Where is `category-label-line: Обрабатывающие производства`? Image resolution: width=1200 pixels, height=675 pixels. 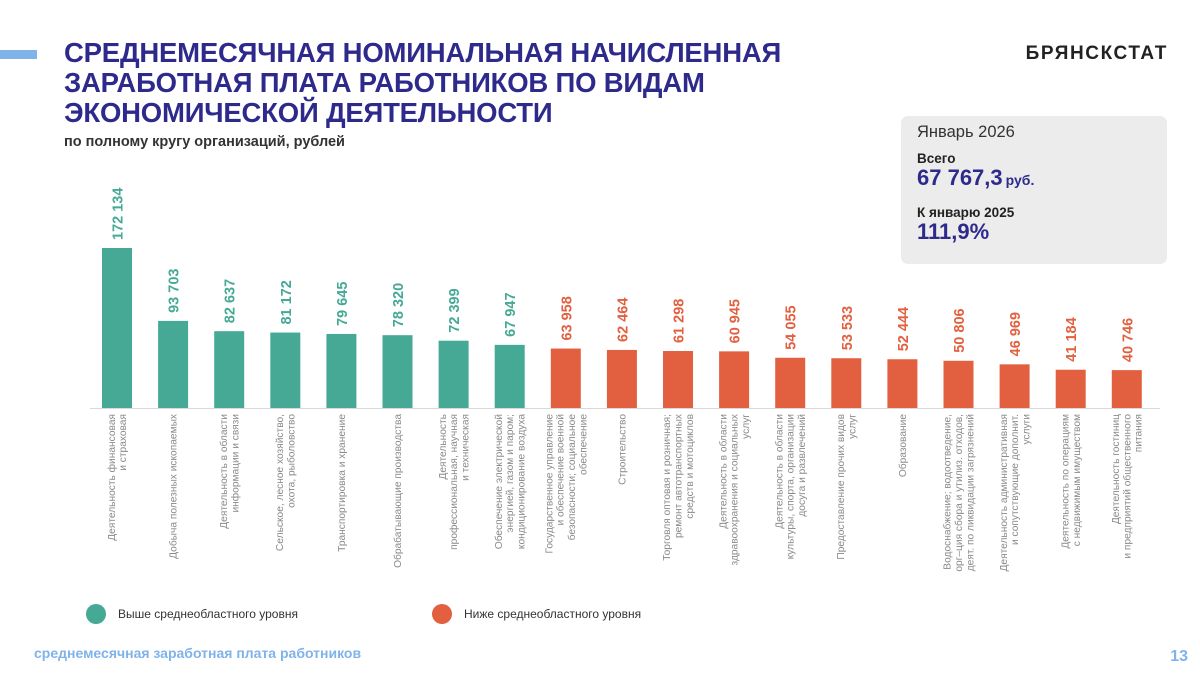
category-label-line: Обрабатывающие производства is located at coordinates (398, 491).